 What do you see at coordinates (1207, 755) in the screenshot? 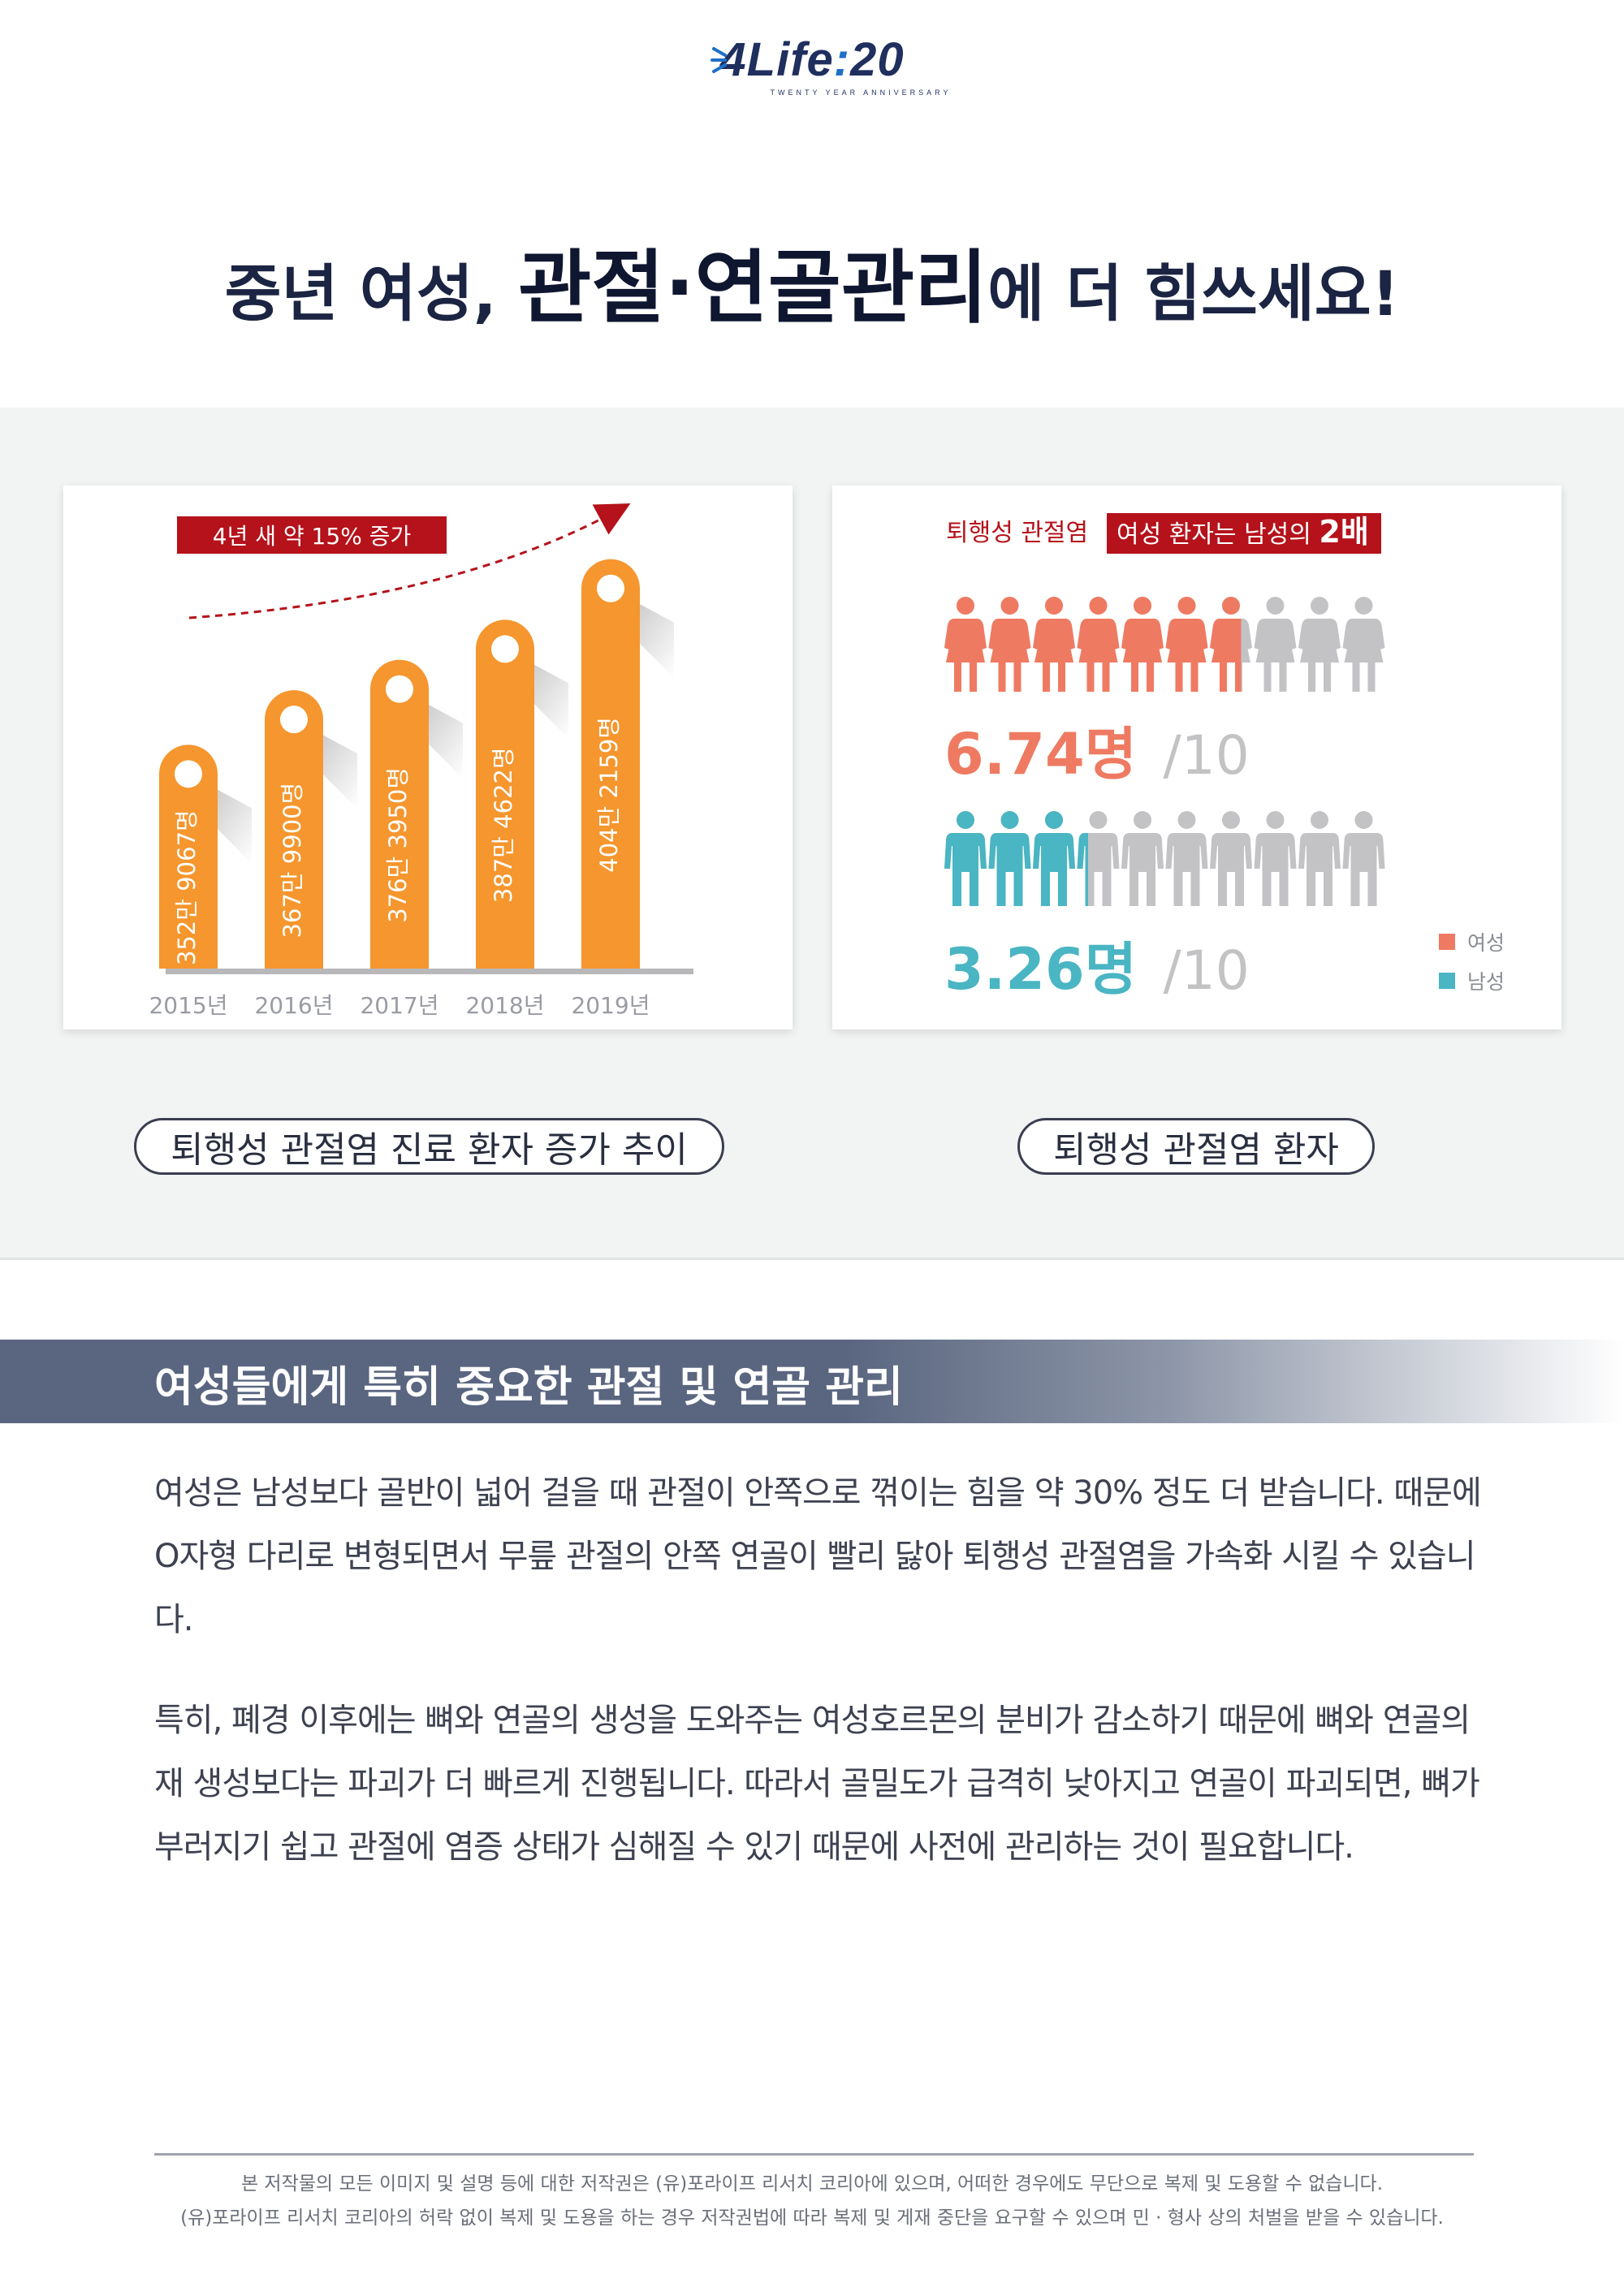
I see `female-value-suffix: /10` at bounding box center [1207, 755].